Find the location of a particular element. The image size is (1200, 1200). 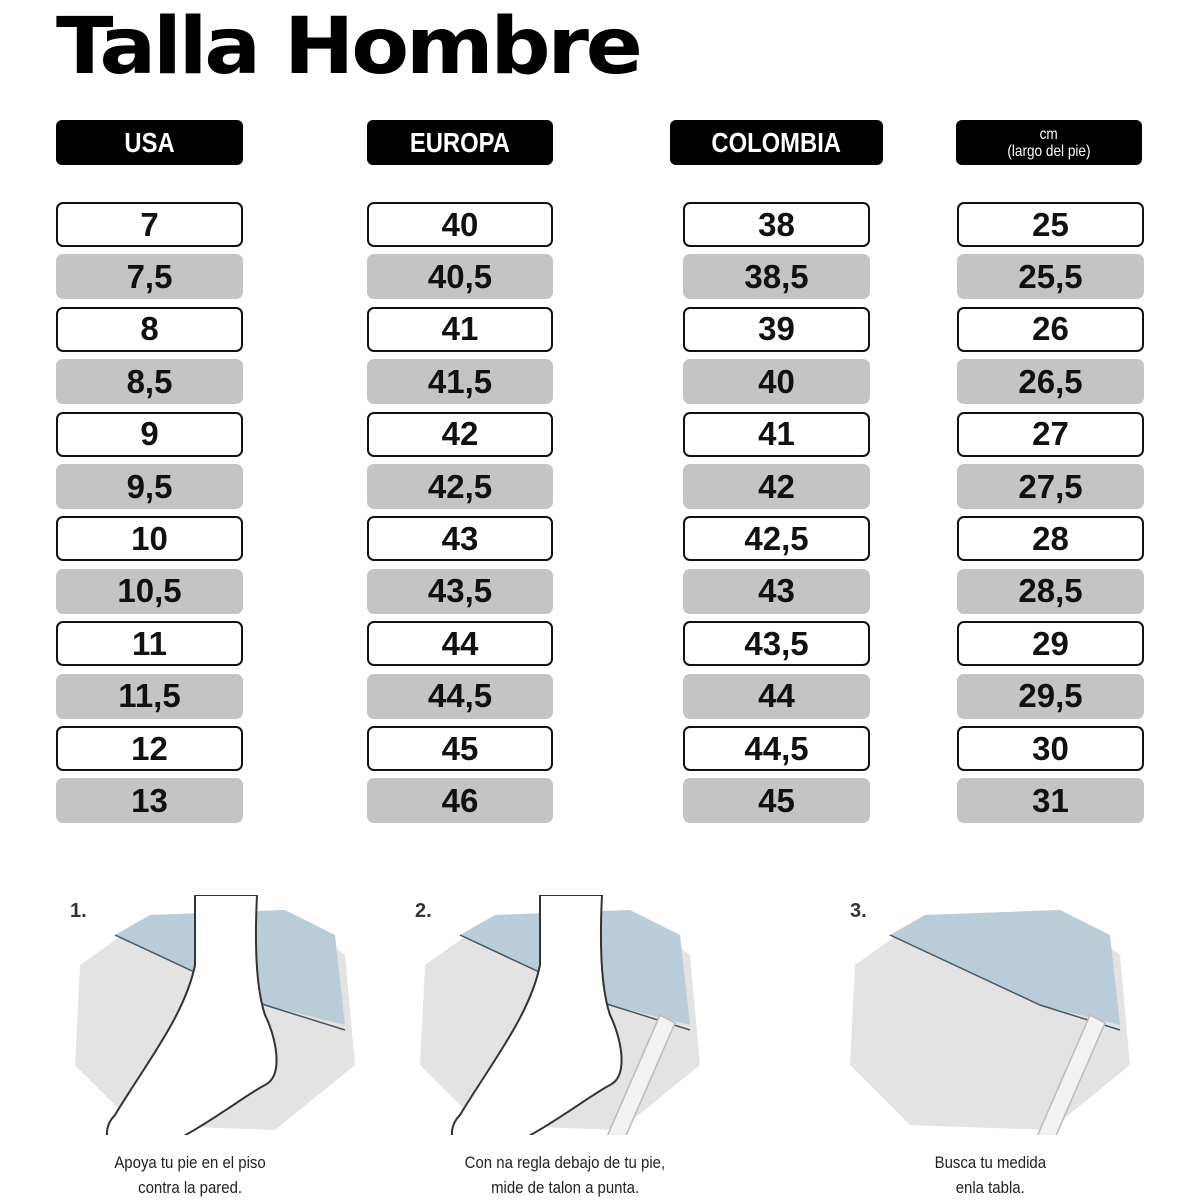

header-label: USA is located at coordinates (149, 142).